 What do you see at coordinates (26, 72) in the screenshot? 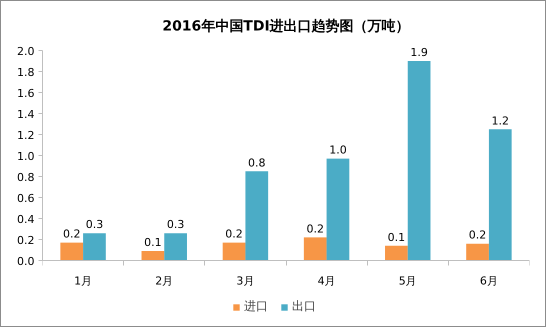
I see `y-tick-label: 1.8` at bounding box center [26, 72].